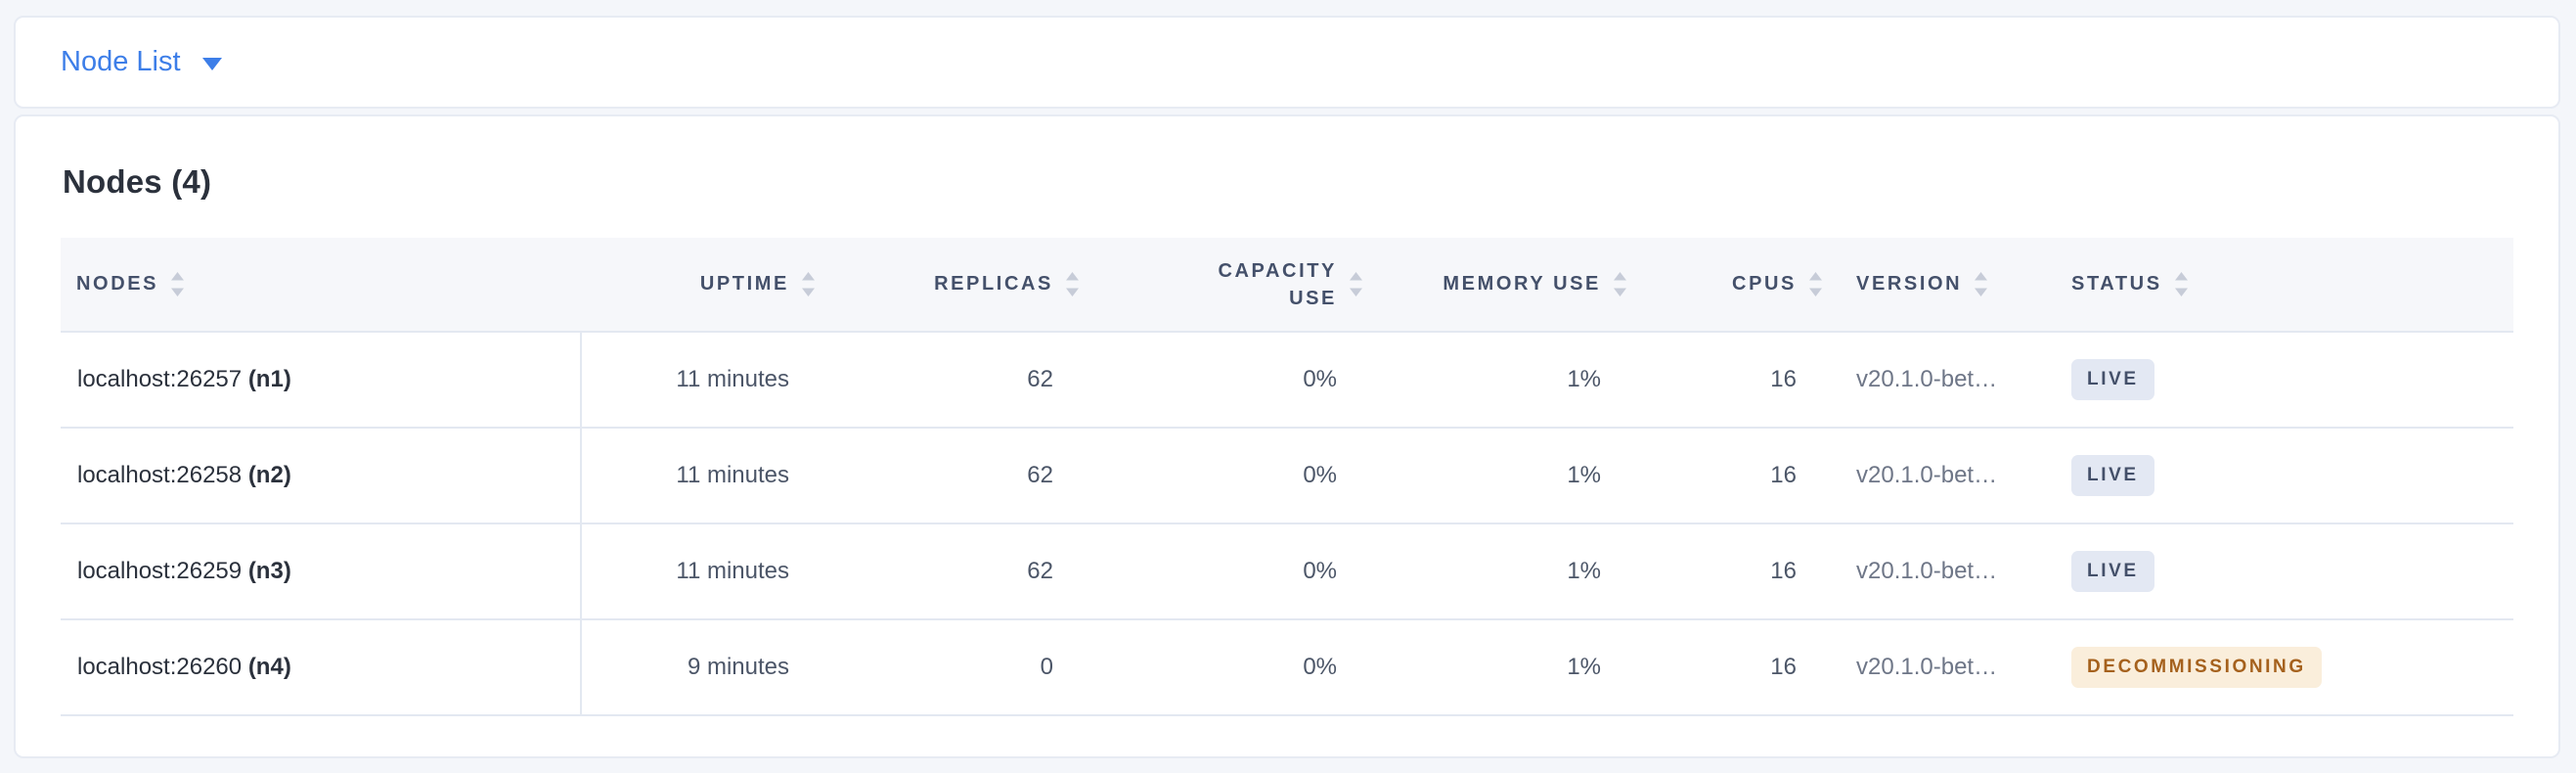 Image resolution: width=2576 pixels, height=773 pixels. Describe the element at coordinates (211, 64) in the screenshot. I see `caret-down-icon` at that location.